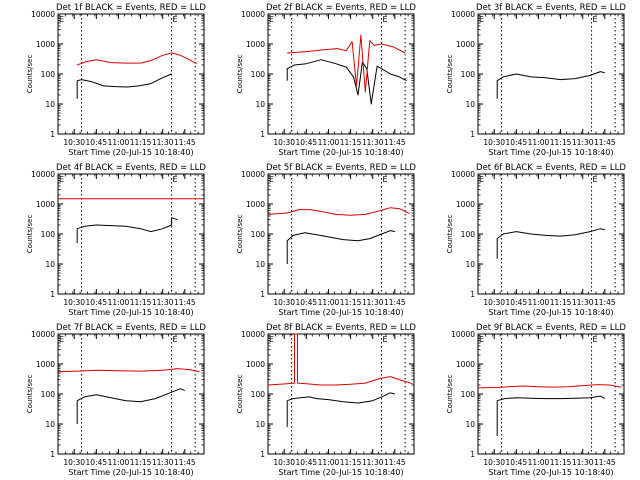 The image size is (640, 480). What do you see at coordinates (341, 328) in the screenshot?
I see `chart-title: Det 8f BLACK = Events, RED = LLD` at bounding box center [341, 328].